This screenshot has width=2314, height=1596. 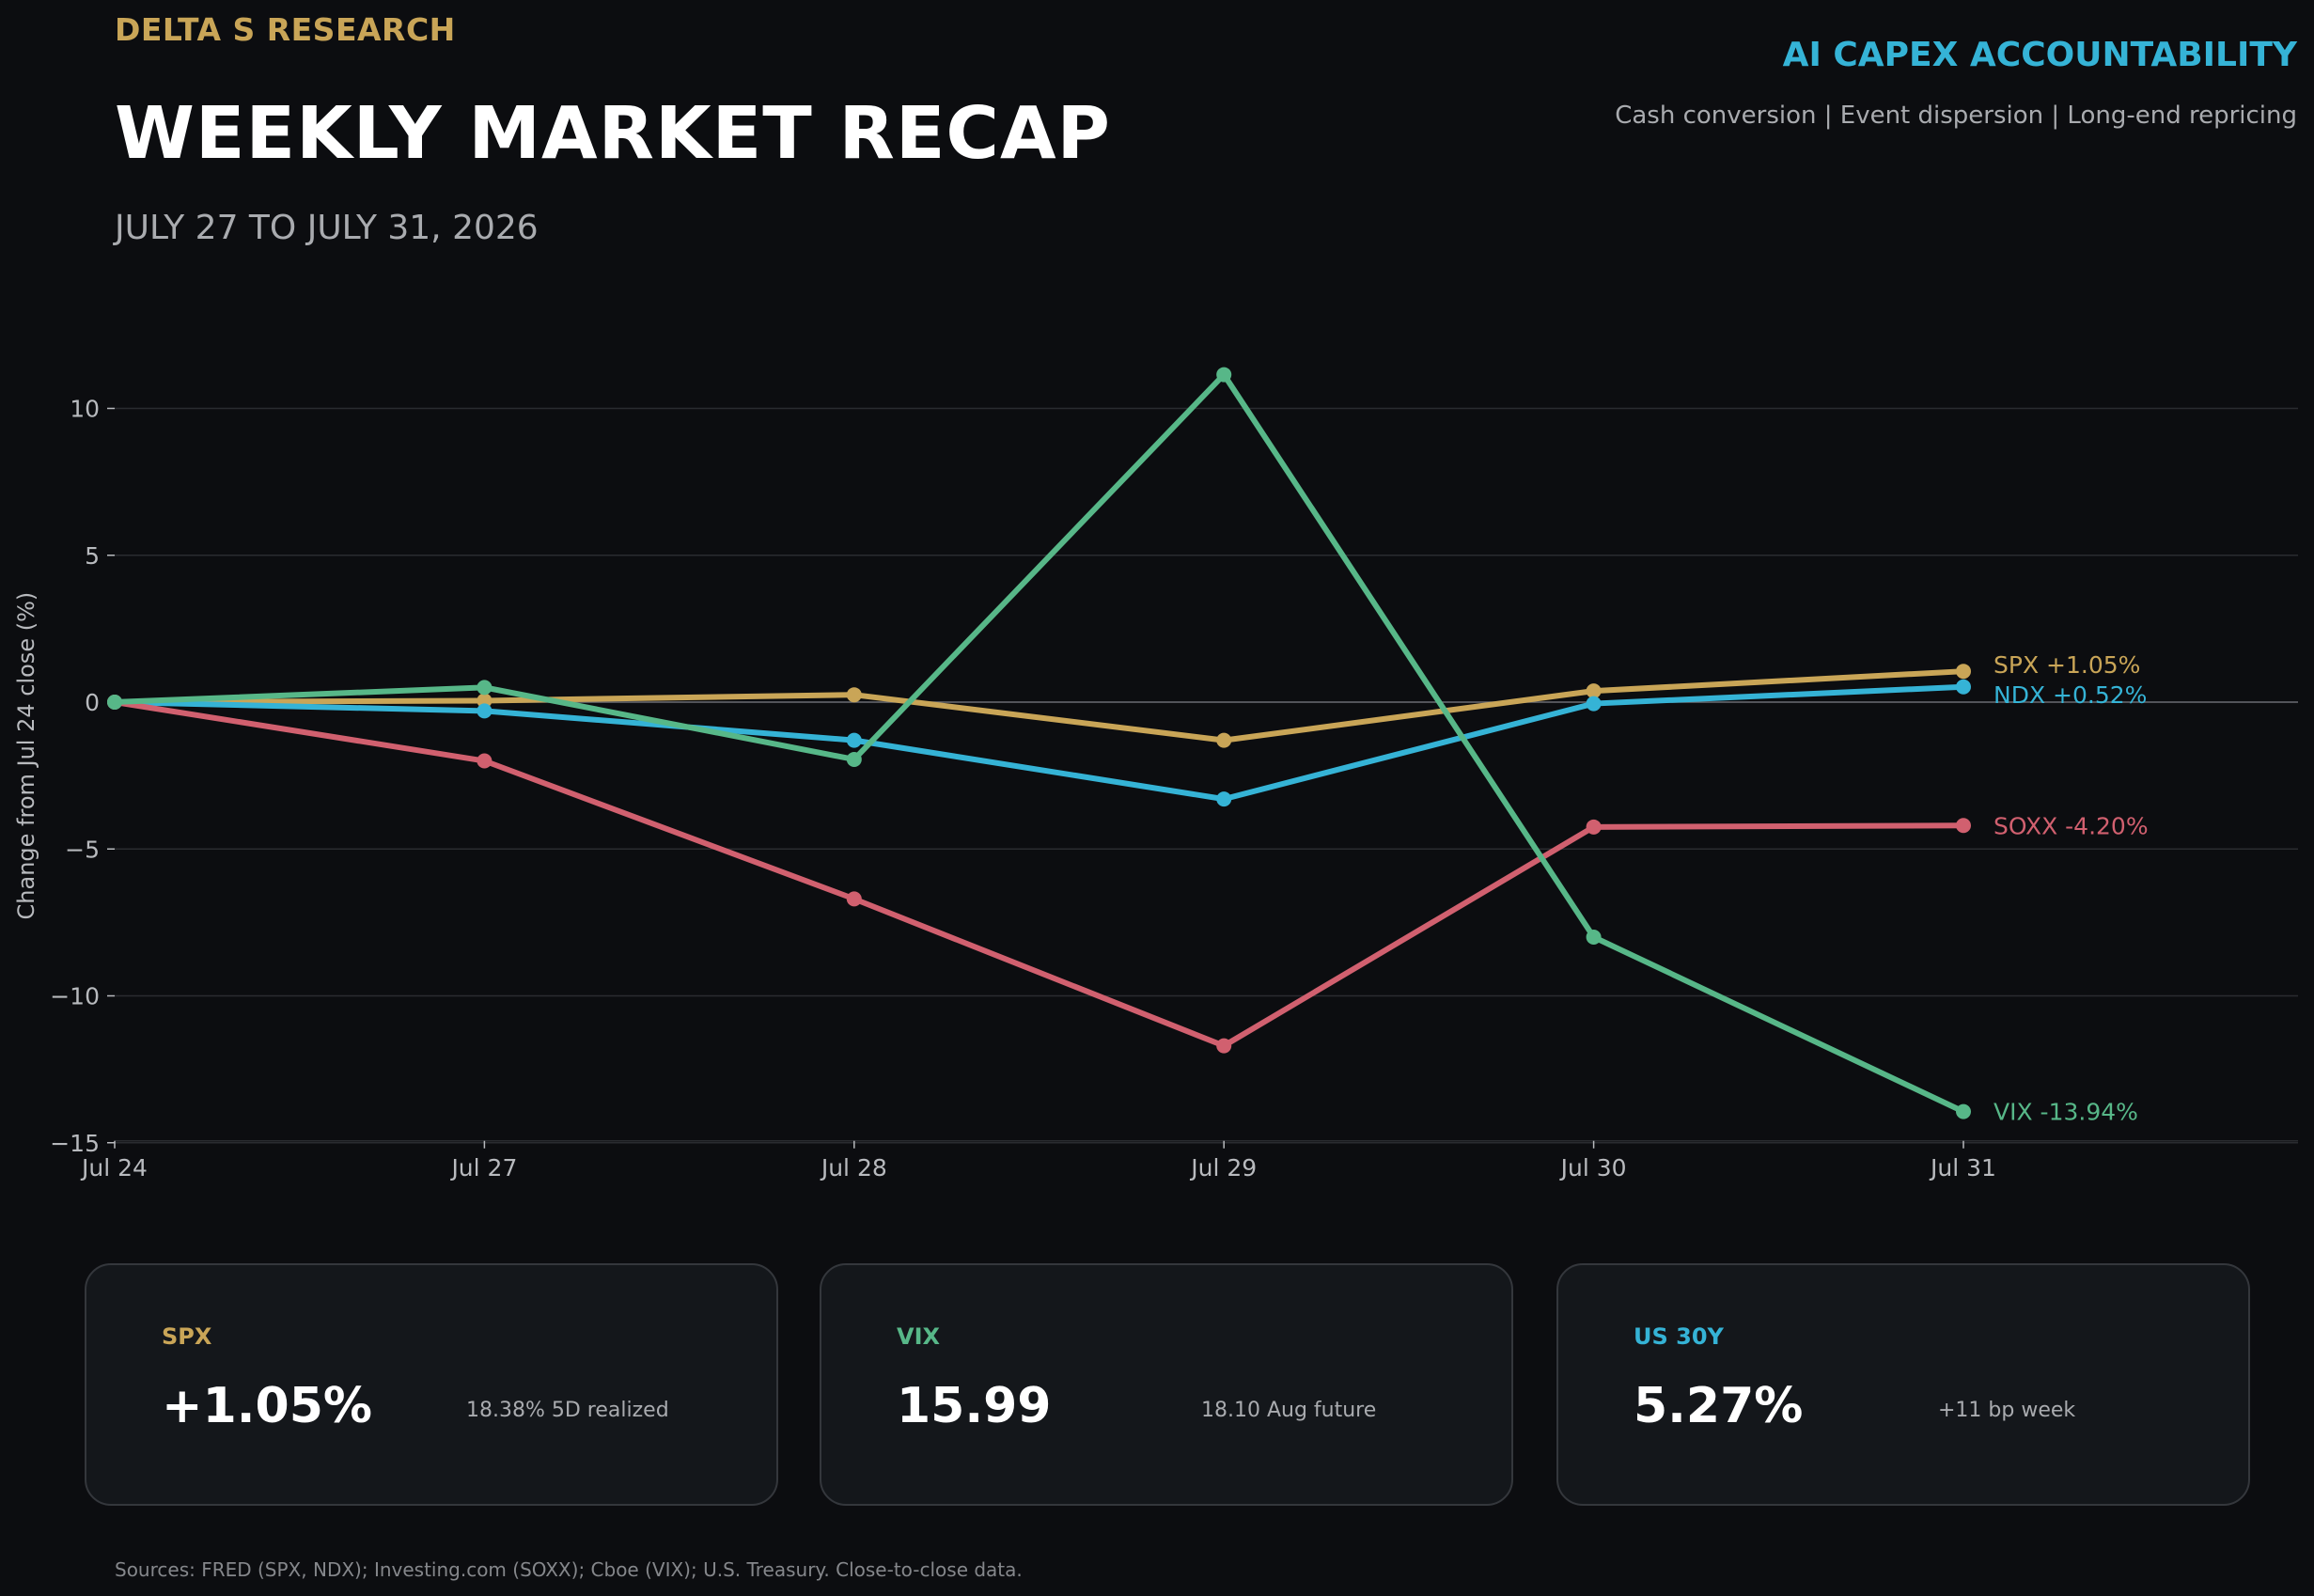 I want to click on y-tick-label: −5, so click(x=82, y=849).